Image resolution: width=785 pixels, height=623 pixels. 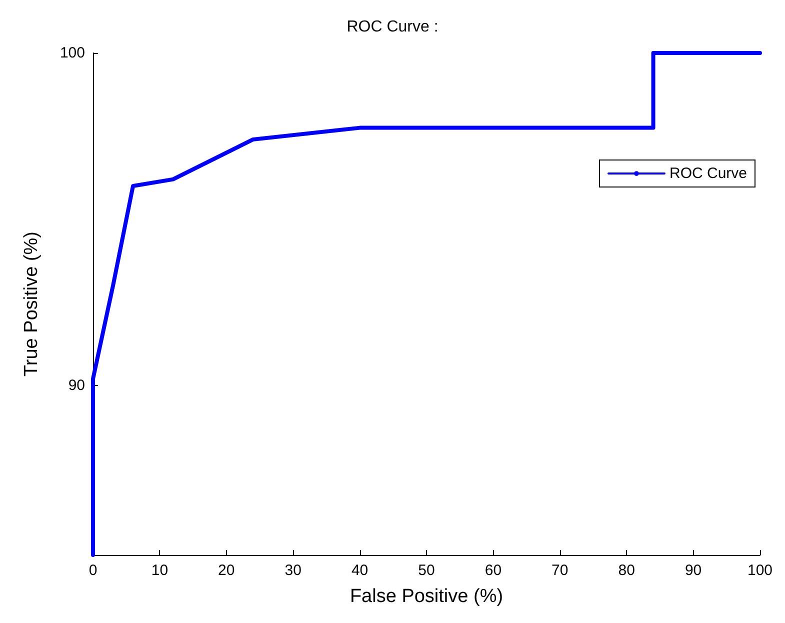 I want to click on x-tick-label: 70, so click(x=560, y=570).